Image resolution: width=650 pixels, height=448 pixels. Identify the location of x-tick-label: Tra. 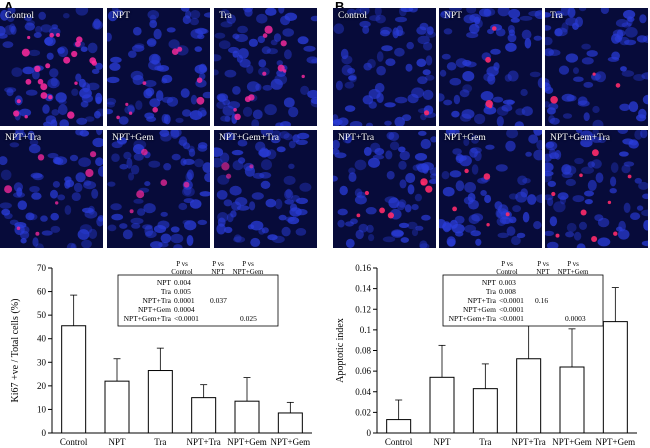
(485, 442).